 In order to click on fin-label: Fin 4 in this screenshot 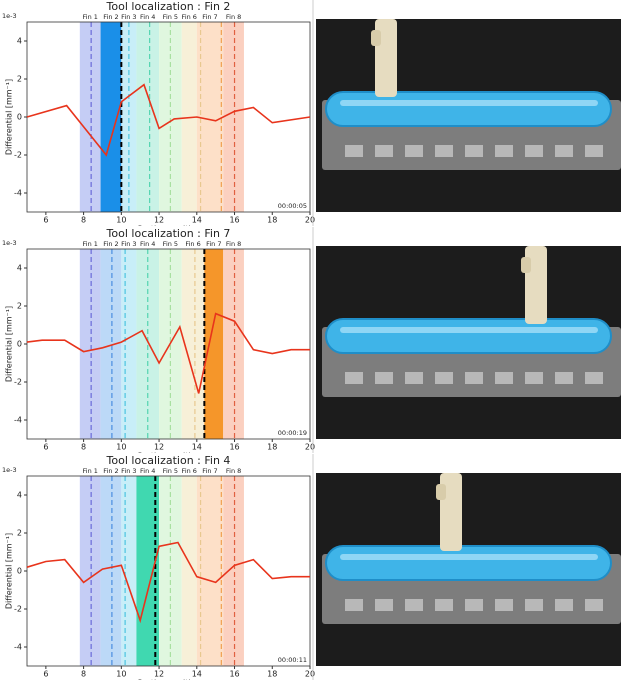, I will do `click(147, 244)`.